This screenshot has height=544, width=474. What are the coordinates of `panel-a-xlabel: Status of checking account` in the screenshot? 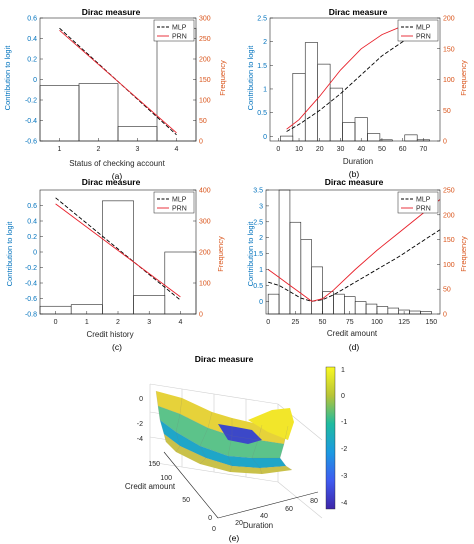 It's located at (117, 163).